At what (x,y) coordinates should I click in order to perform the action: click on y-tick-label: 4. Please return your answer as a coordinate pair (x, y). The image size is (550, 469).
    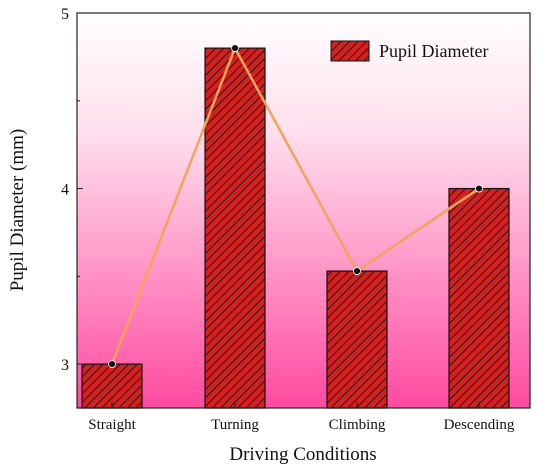
    Looking at the image, I should click on (65, 190).